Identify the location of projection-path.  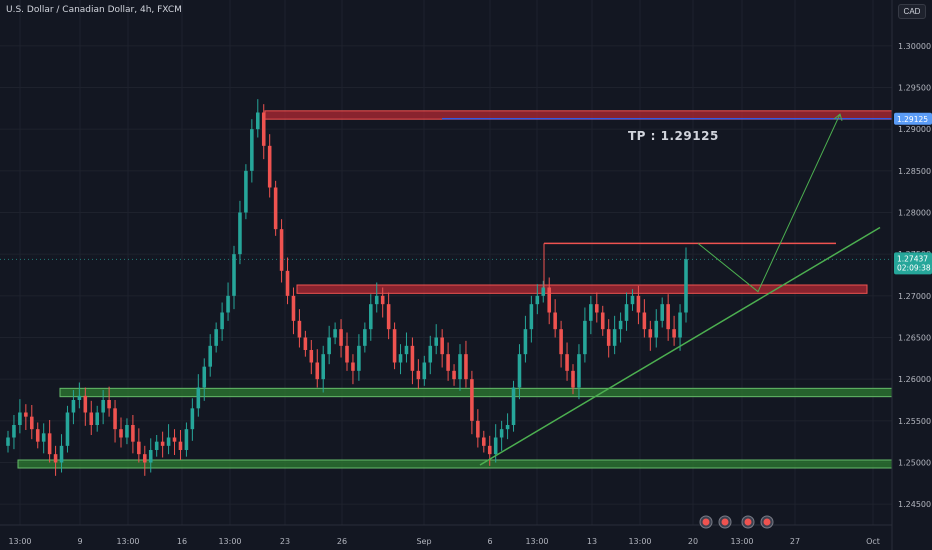
(769, 203).